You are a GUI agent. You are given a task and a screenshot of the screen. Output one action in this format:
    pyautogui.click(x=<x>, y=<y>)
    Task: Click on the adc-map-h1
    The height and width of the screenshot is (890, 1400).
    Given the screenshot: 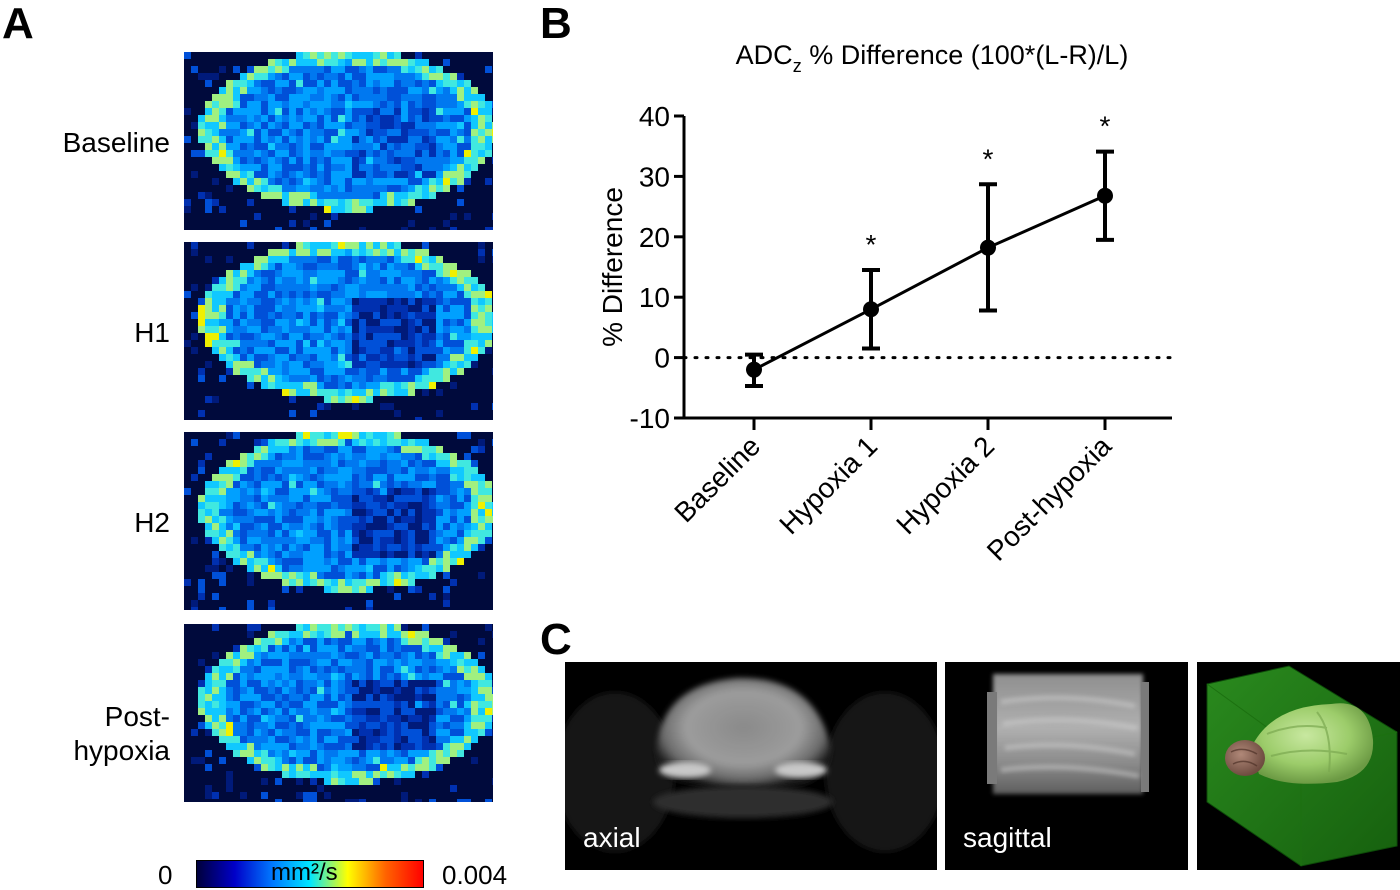 What is the action you would take?
    pyautogui.click(x=338, y=331)
    